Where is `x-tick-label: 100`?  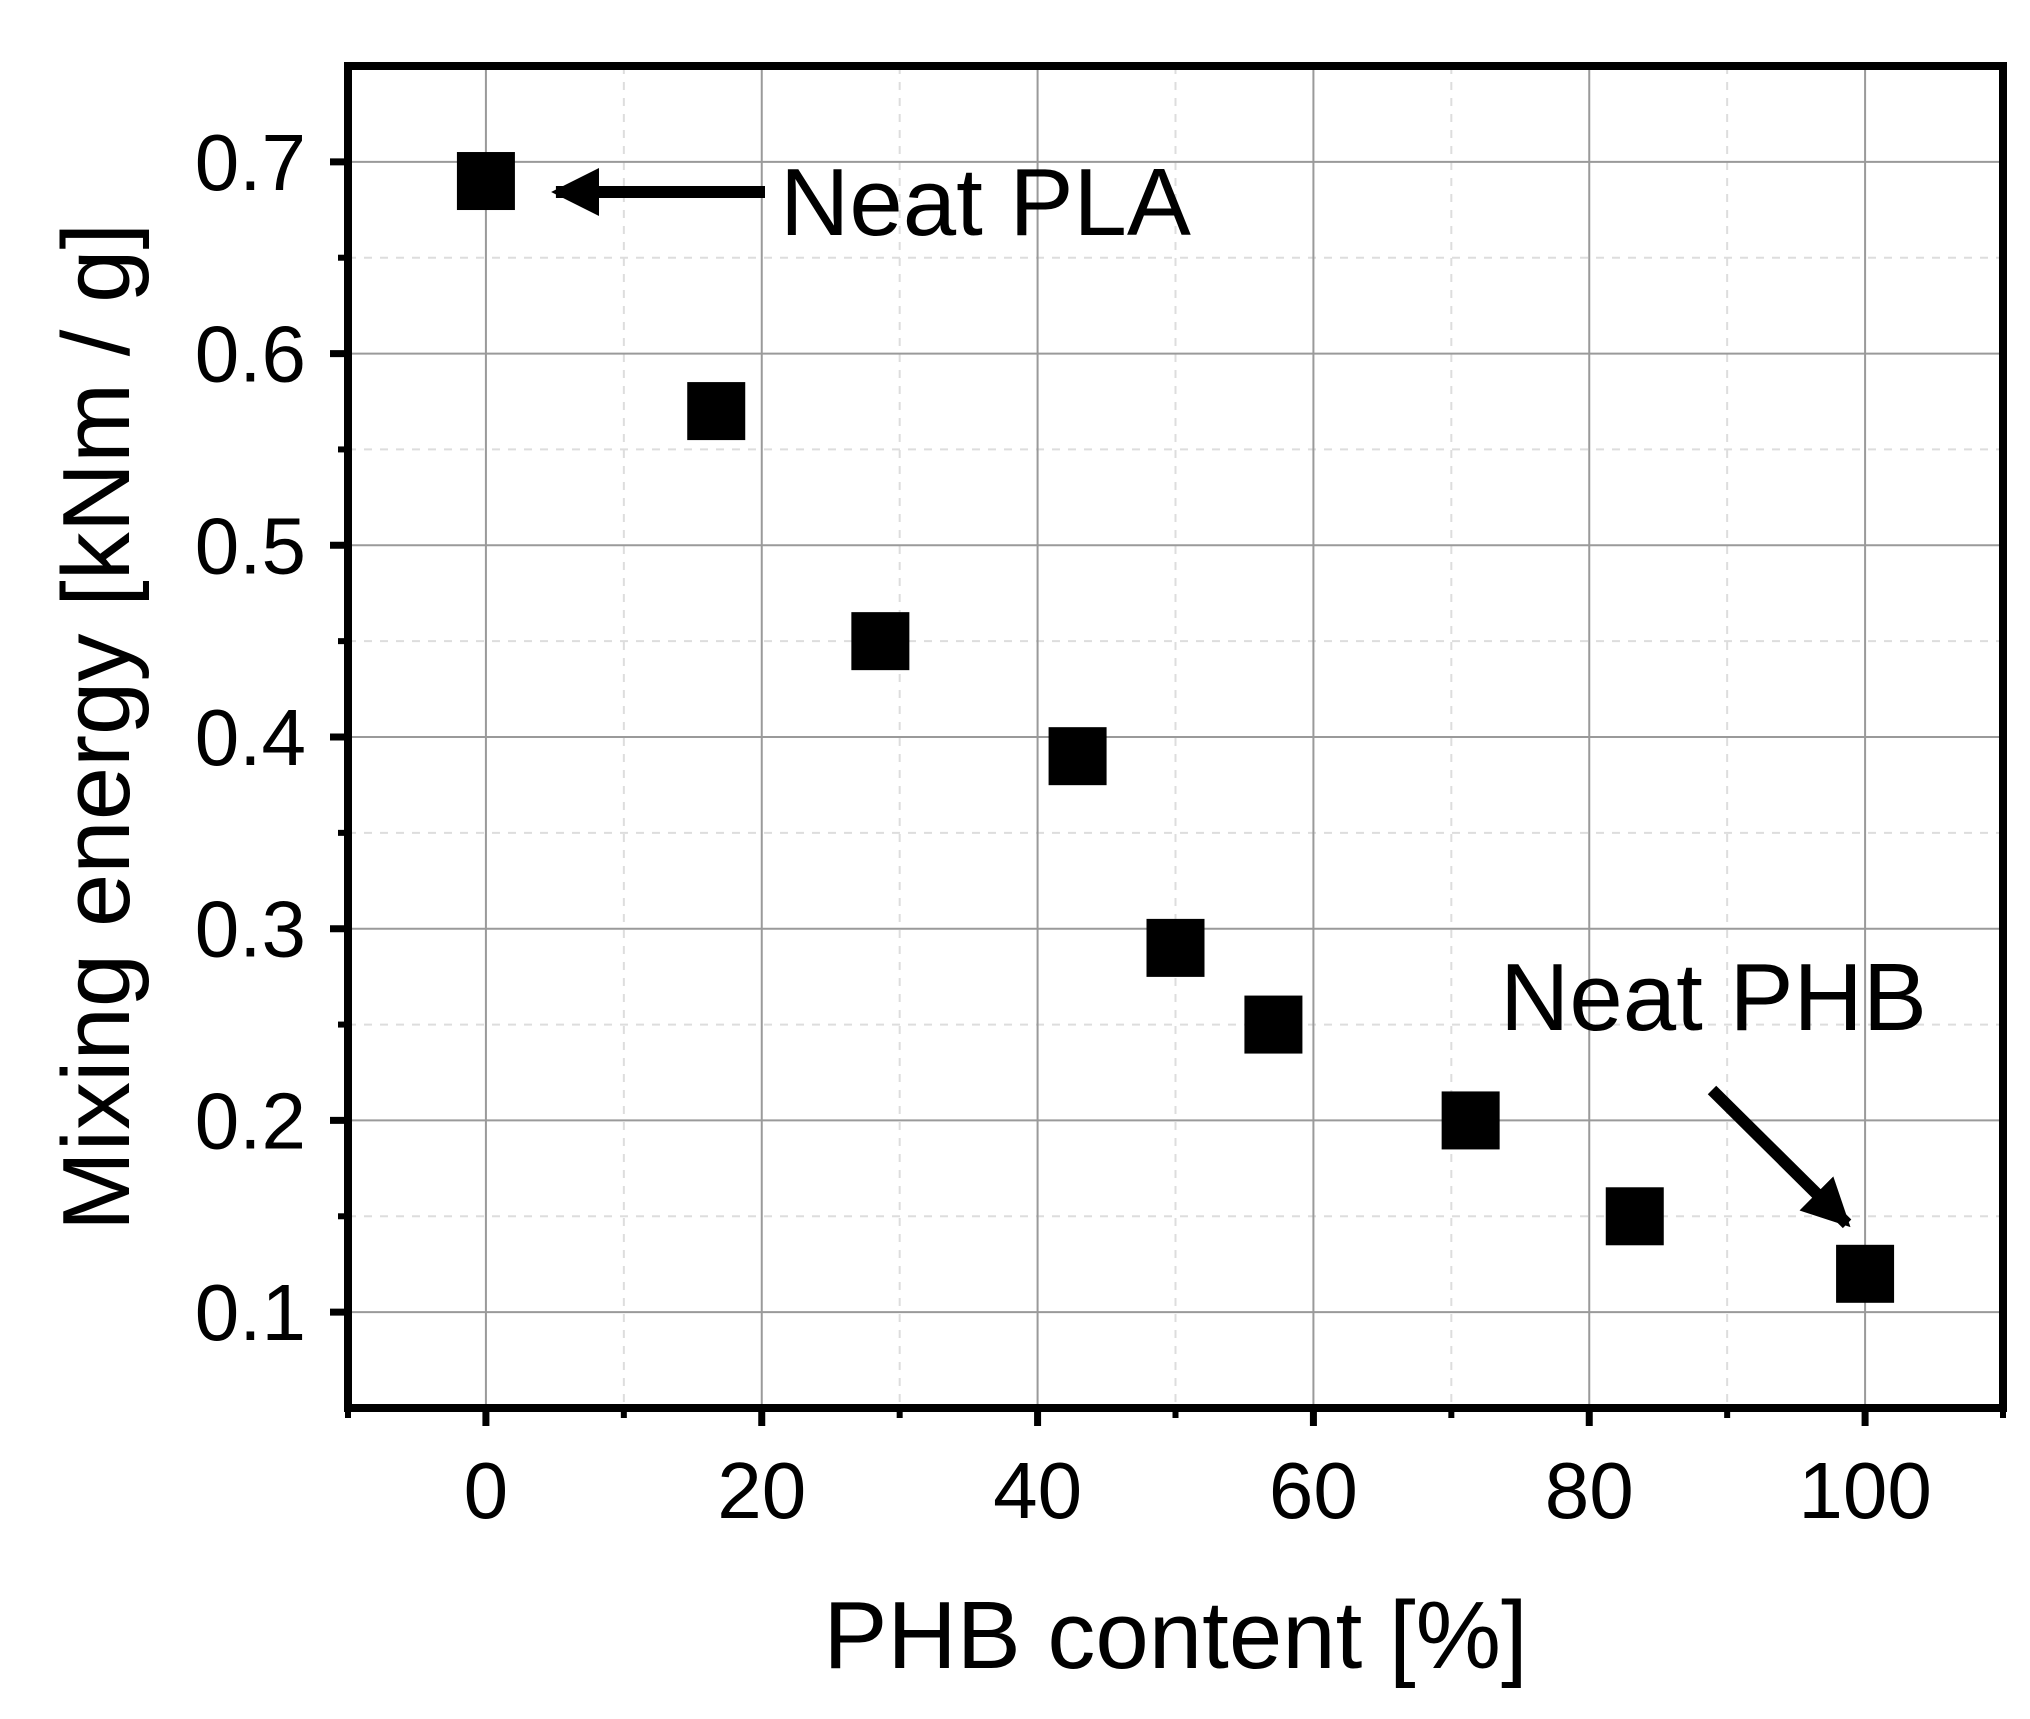 x-tick-label: 100 is located at coordinates (1864, 1490).